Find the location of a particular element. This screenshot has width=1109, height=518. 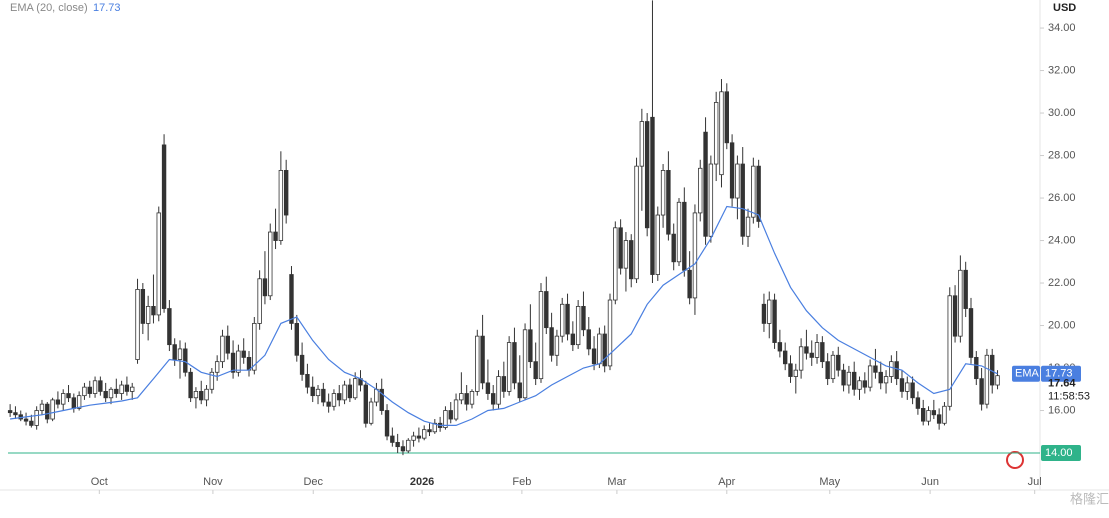

x-tick-label: Oct is located at coordinates (99, 482).